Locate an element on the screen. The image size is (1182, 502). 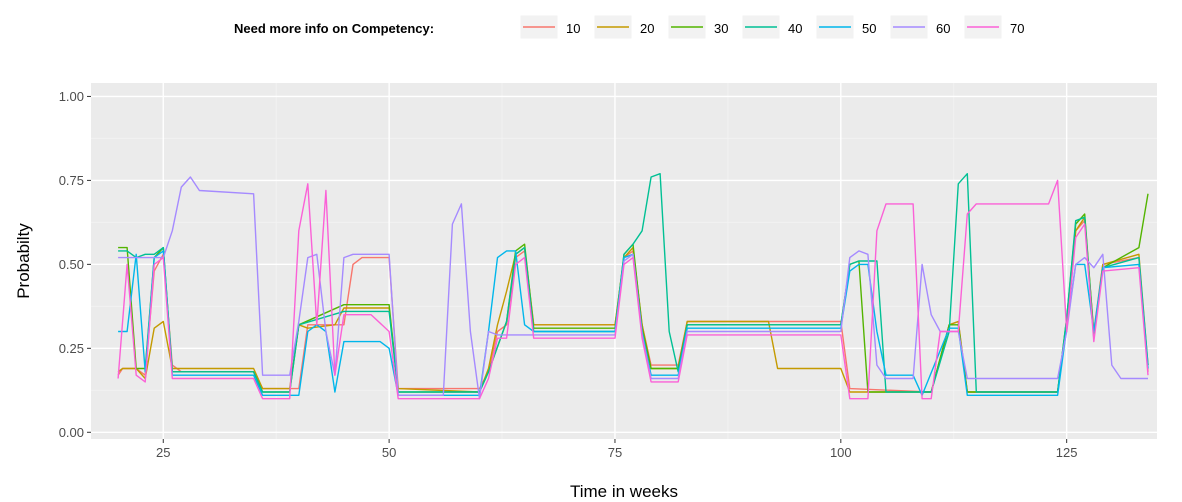
legend-label-60: 60 is located at coordinates (943, 28).